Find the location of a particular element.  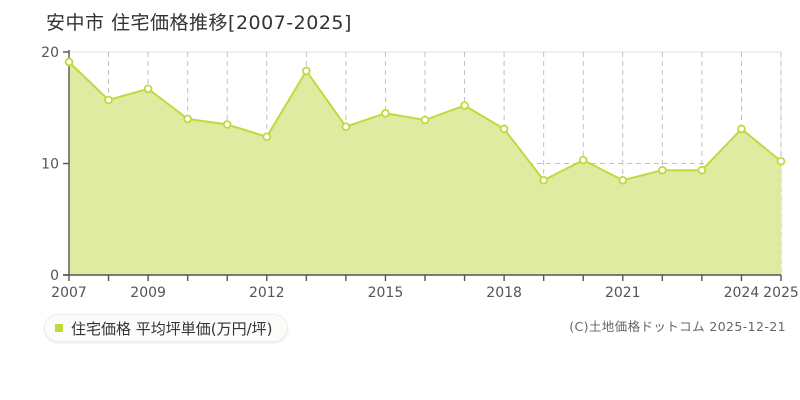

y-axis-tick-labels: 0 10 20 is located at coordinates (50, 164).